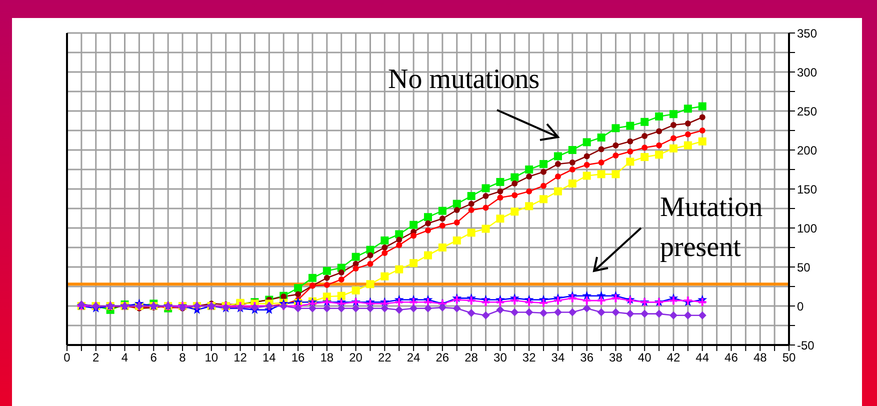 This screenshot has height=406, width=877. What do you see at coordinates (443, 357) in the screenshot?
I see `x-tick-label: 26` at bounding box center [443, 357].